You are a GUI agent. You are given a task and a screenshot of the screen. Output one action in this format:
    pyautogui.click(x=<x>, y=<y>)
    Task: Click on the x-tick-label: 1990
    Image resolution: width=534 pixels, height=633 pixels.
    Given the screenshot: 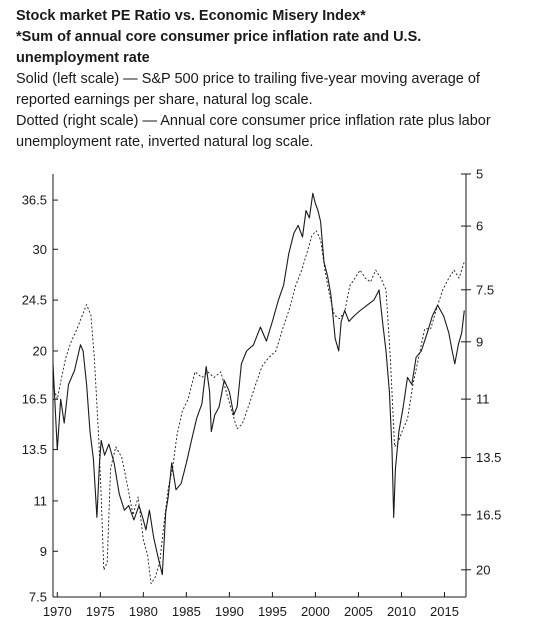 What is the action you would take?
    pyautogui.click(x=229, y=611)
    